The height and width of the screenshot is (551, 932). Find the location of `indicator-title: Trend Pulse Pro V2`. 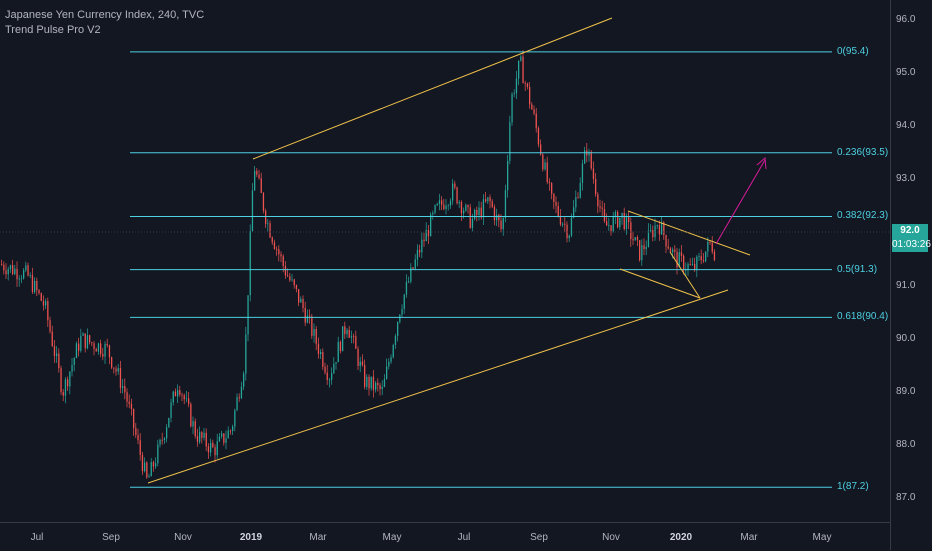

indicator-title: Trend Pulse Pro V2 is located at coordinates (53, 30).